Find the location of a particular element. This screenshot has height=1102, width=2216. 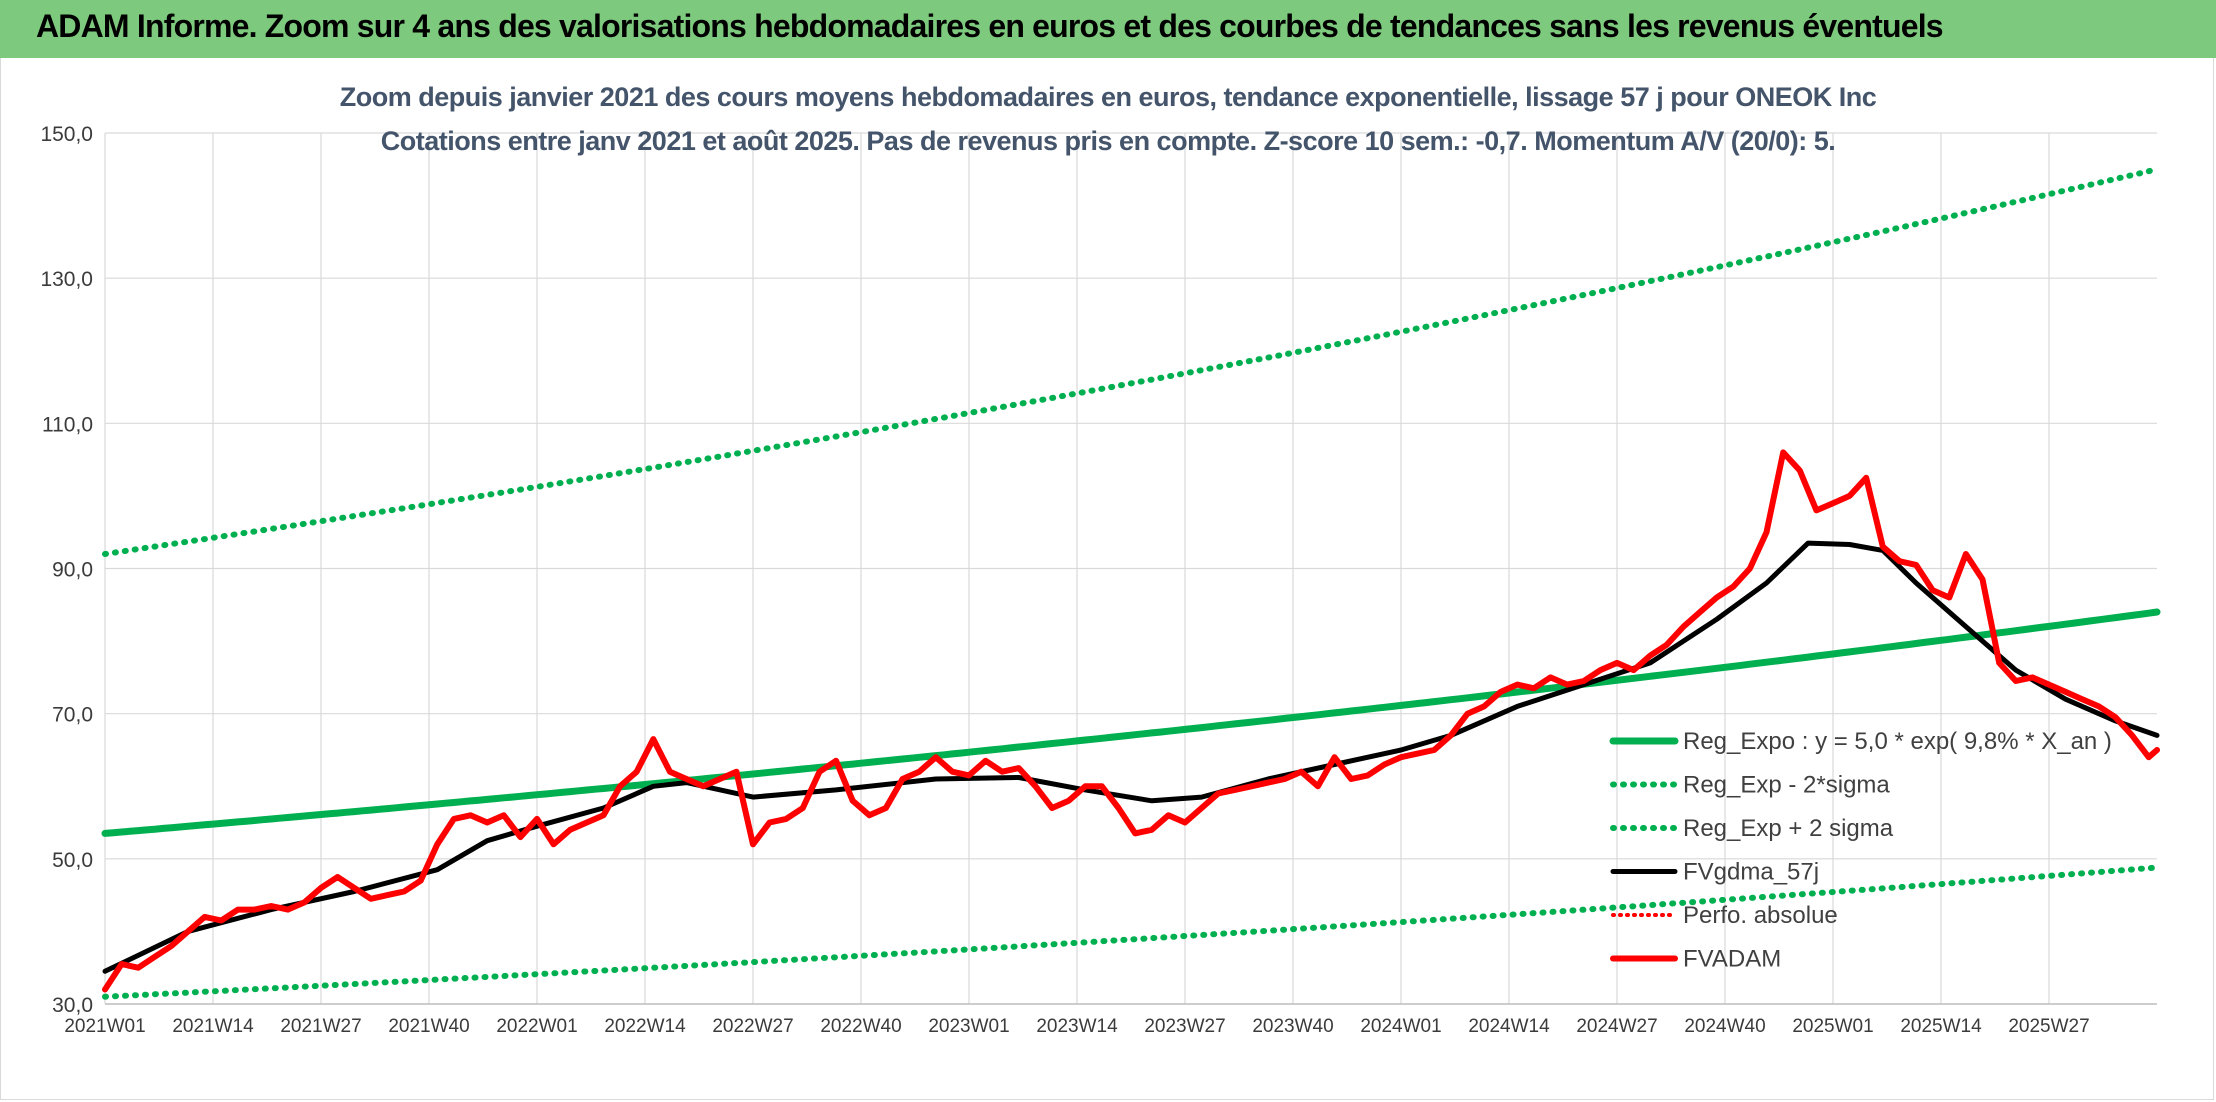

y-tick-label: 70,0 is located at coordinates (72, 715).